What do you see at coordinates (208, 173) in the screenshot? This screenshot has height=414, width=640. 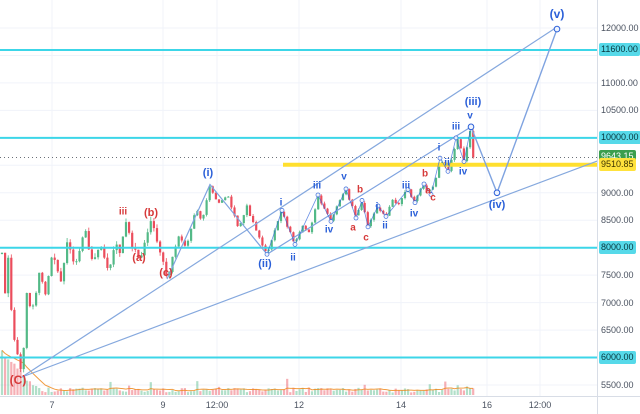 I see `wave-label-i: (i)` at bounding box center [208, 173].